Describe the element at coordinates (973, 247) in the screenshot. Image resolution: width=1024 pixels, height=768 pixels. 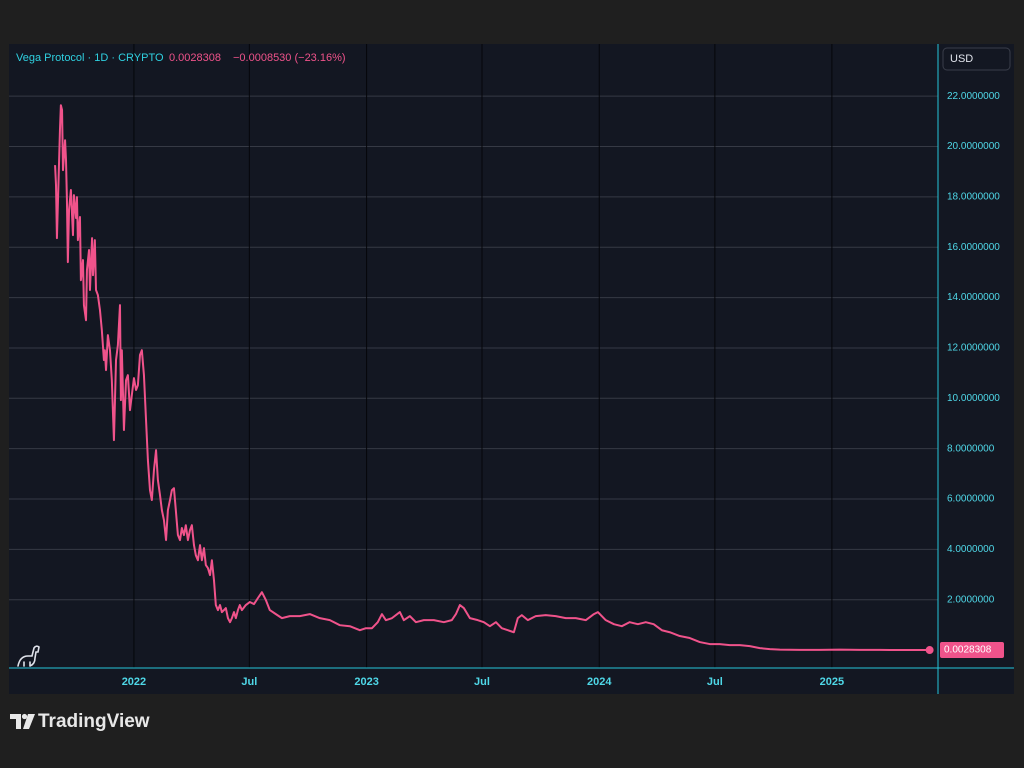
I see `y-tick-label: 16.0000000` at that location.